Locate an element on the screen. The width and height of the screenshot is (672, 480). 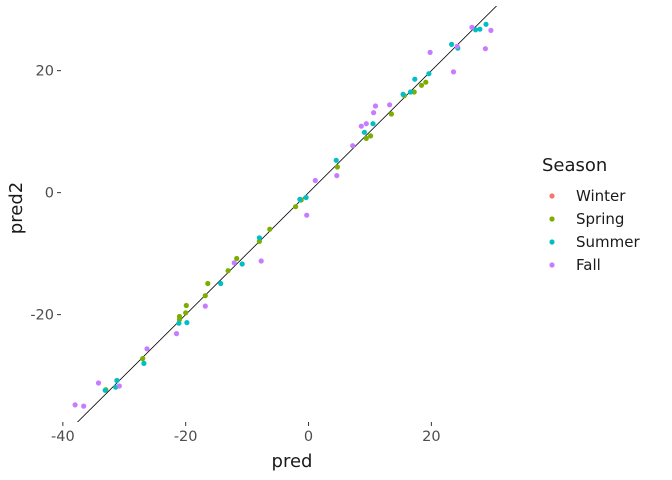
x-tick-label: 20 is located at coordinates (431, 437).